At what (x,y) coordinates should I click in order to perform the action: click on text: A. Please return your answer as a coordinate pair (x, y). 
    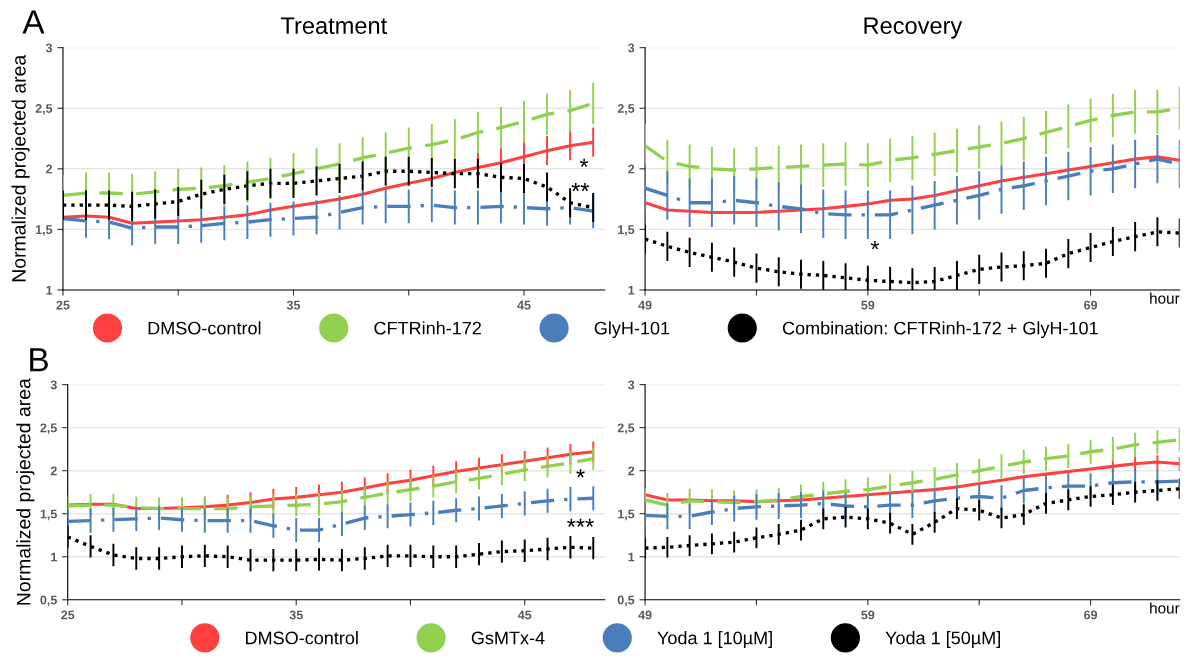
    Looking at the image, I should click on (33, 22).